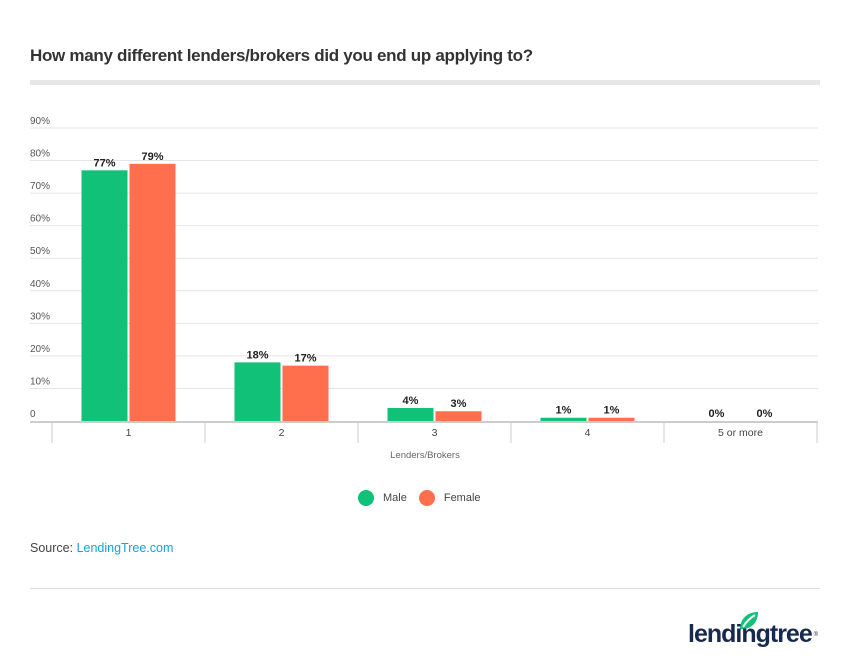 The image size is (850, 670). Describe the element at coordinates (424, 432) in the screenshot. I see `x-axis: 1 2 3 4 5 or more` at that location.